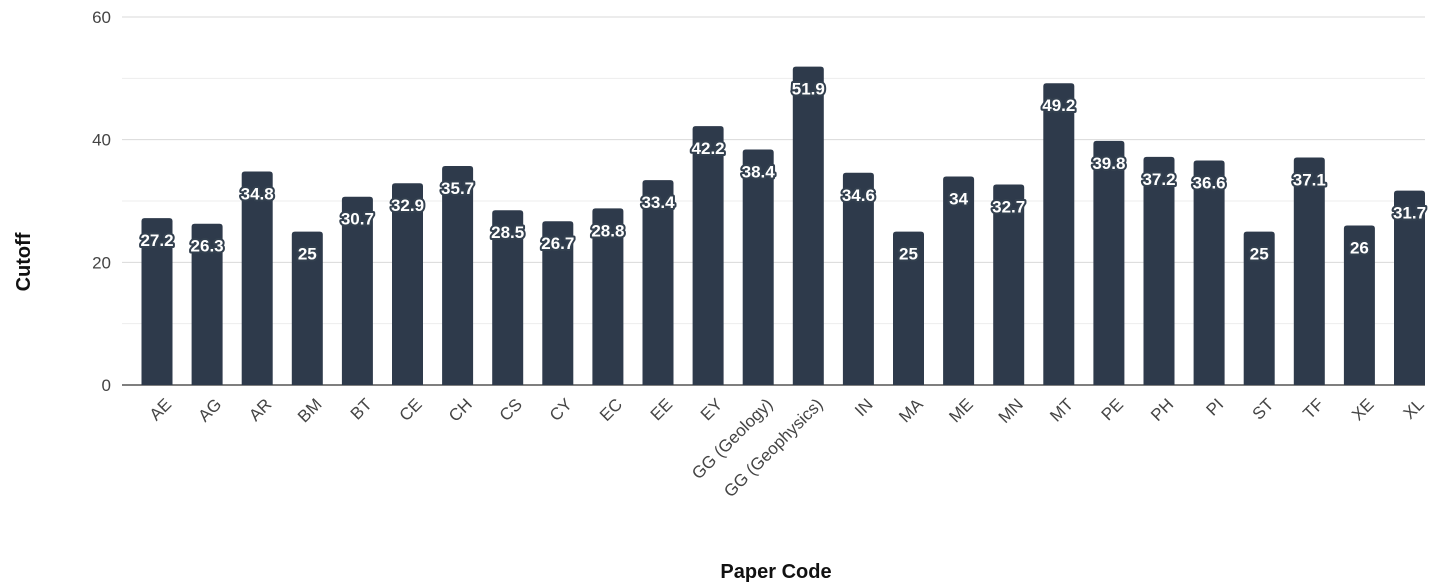 The width and height of the screenshot is (1437, 587). Describe the element at coordinates (156, 240) in the screenshot. I see `data-label: 27.2` at that location.